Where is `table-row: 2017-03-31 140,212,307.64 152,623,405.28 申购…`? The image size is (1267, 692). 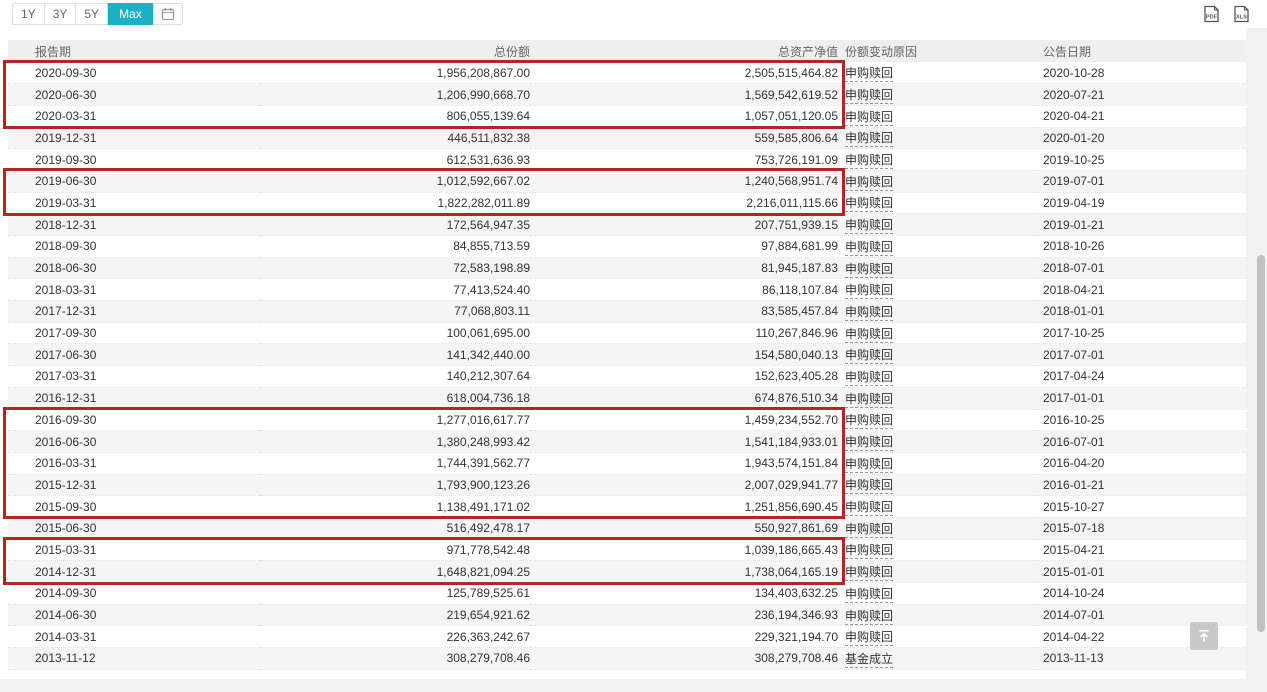
table-row: 2017-03-31 140,212,307.64 152,623,405.28 申购… is located at coordinates (627, 376).